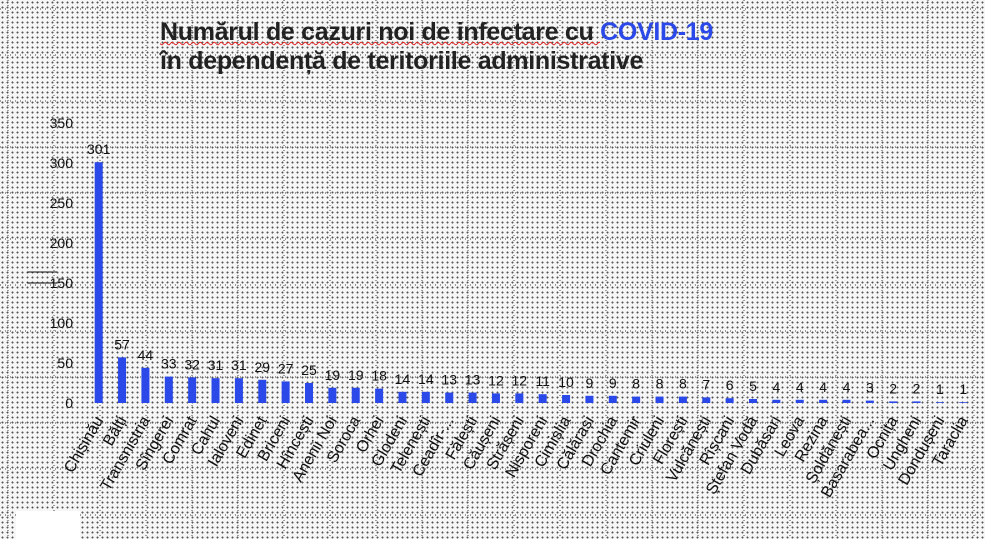 The height and width of the screenshot is (539, 985). I want to click on y-tick-label: 50, so click(65, 363).